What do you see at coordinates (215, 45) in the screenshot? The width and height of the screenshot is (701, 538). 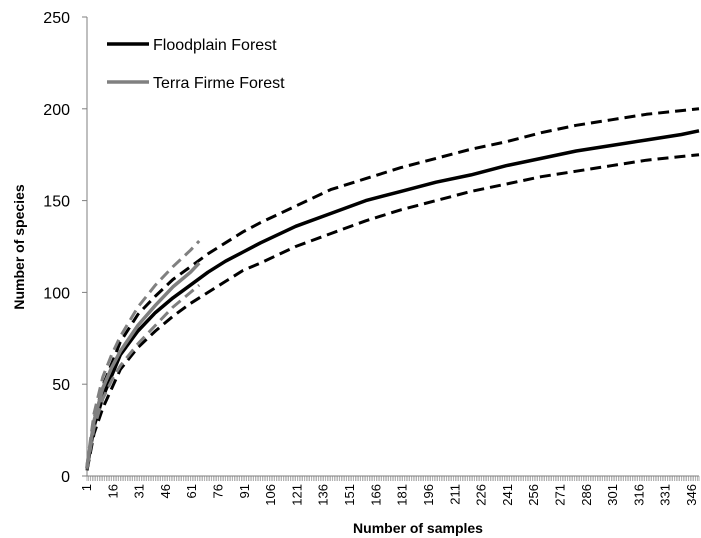 I see `legend-label-floodplain: Floodplain Forest` at bounding box center [215, 45].